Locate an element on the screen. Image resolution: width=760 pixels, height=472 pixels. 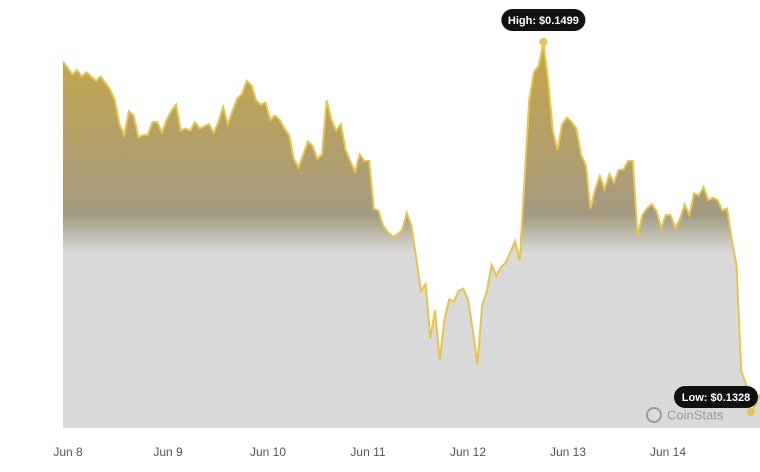
low-label: Low: $0.1328 is located at coordinates (716, 398).